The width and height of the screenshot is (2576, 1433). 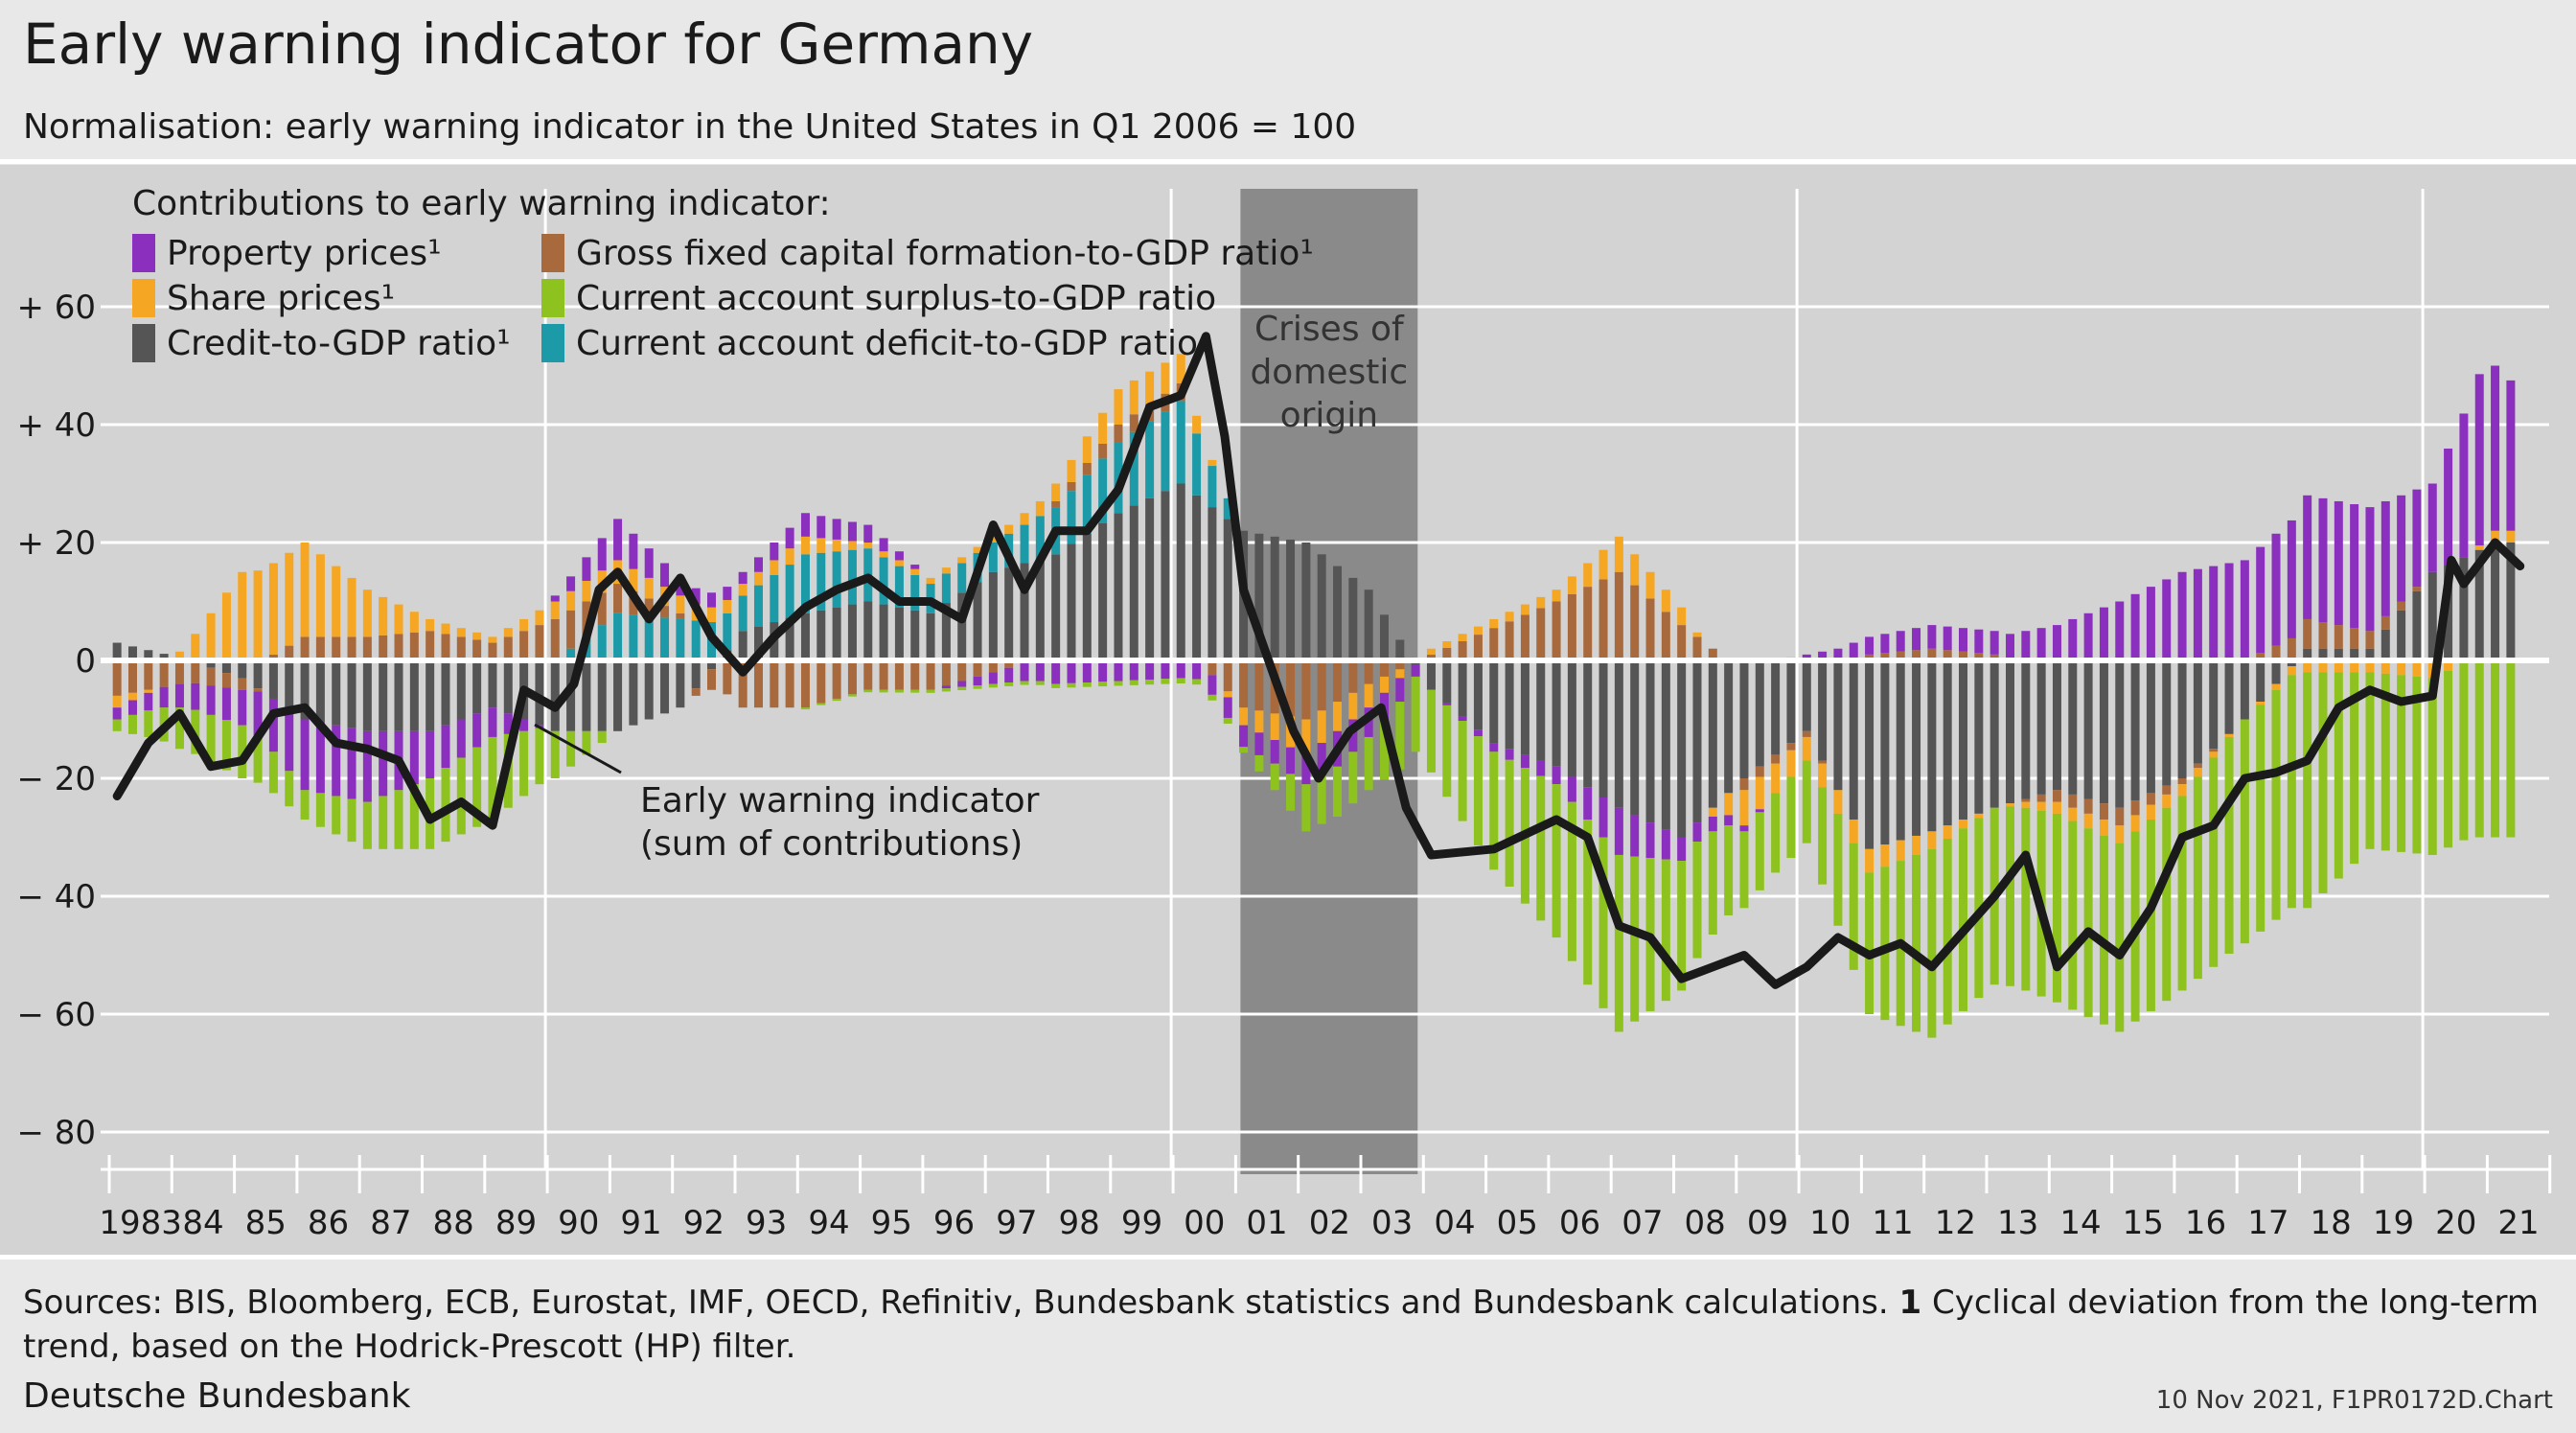 What do you see at coordinates (56, 543) in the screenshot?
I see `y-tick-label: + 20` at bounding box center [56, 543].